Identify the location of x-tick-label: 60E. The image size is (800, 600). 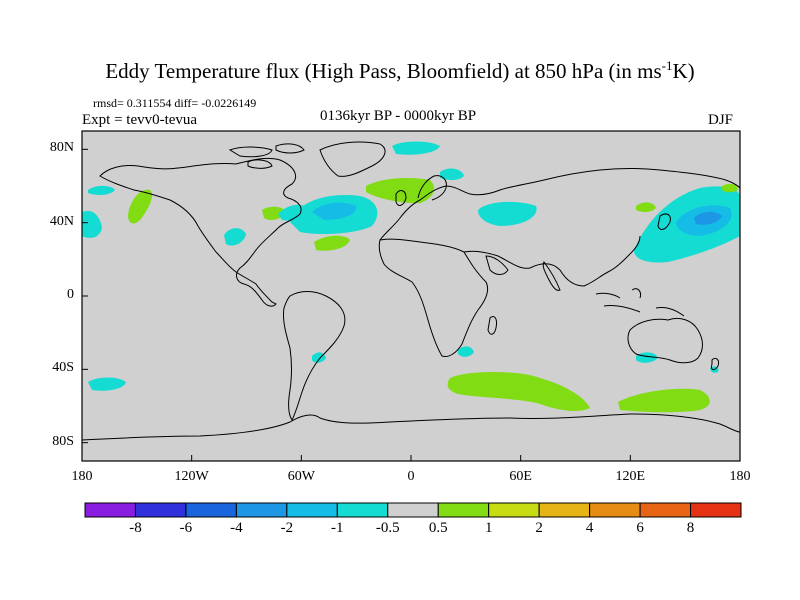
(520, 476).